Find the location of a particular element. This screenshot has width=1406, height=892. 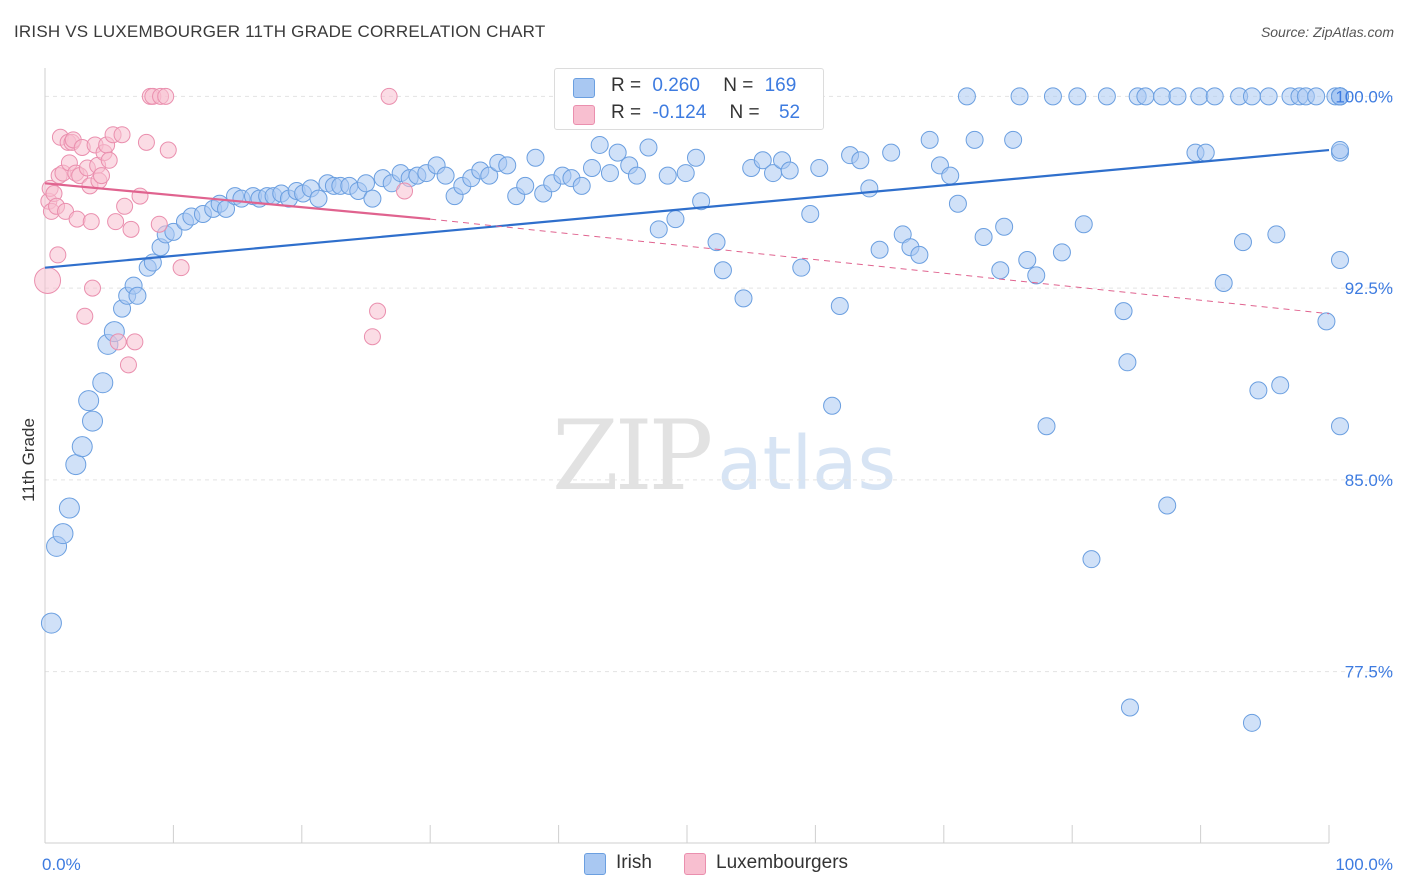

irish-r-value: 0.260 is located at coordinates (676, 85).